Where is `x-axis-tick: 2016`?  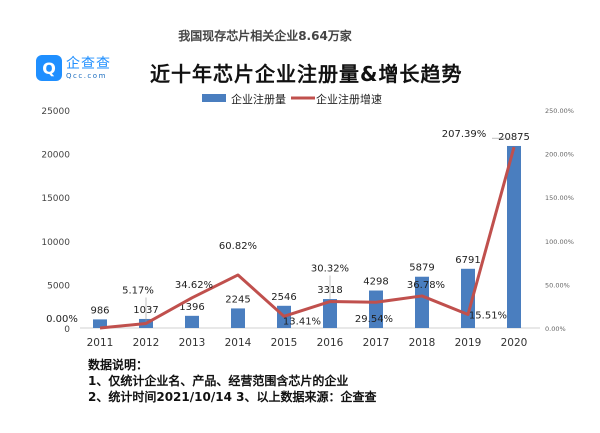 x-axis-tick: 2016 is located at coordinates (330, 343).